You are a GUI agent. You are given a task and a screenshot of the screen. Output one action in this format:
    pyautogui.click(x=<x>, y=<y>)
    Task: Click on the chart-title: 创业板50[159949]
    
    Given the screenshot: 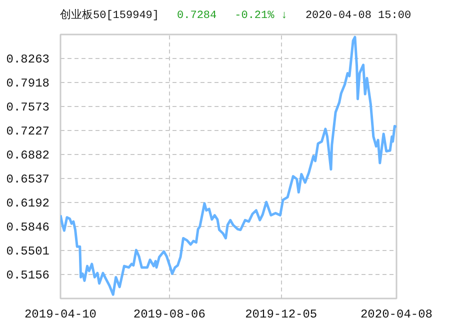 What is the action you would take?
    pyautogui.click(x=110, y=16)
    